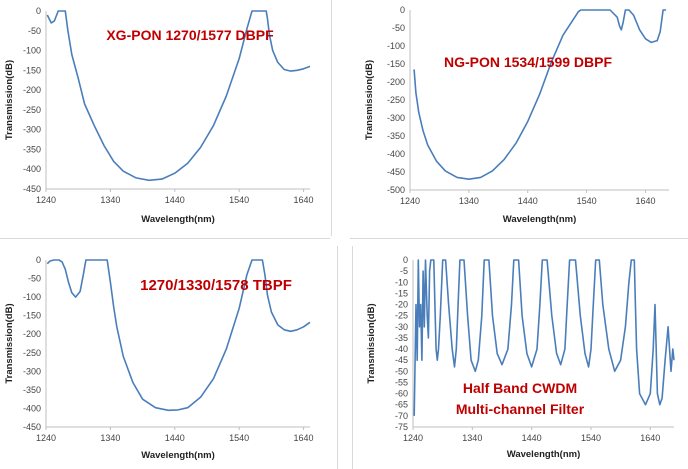 This screenshot has height=469, width=688. What do you see at coordinates (401, 416) in the screenshot?
I see `y-tick-label: -70` at bounding box center [401, 416].